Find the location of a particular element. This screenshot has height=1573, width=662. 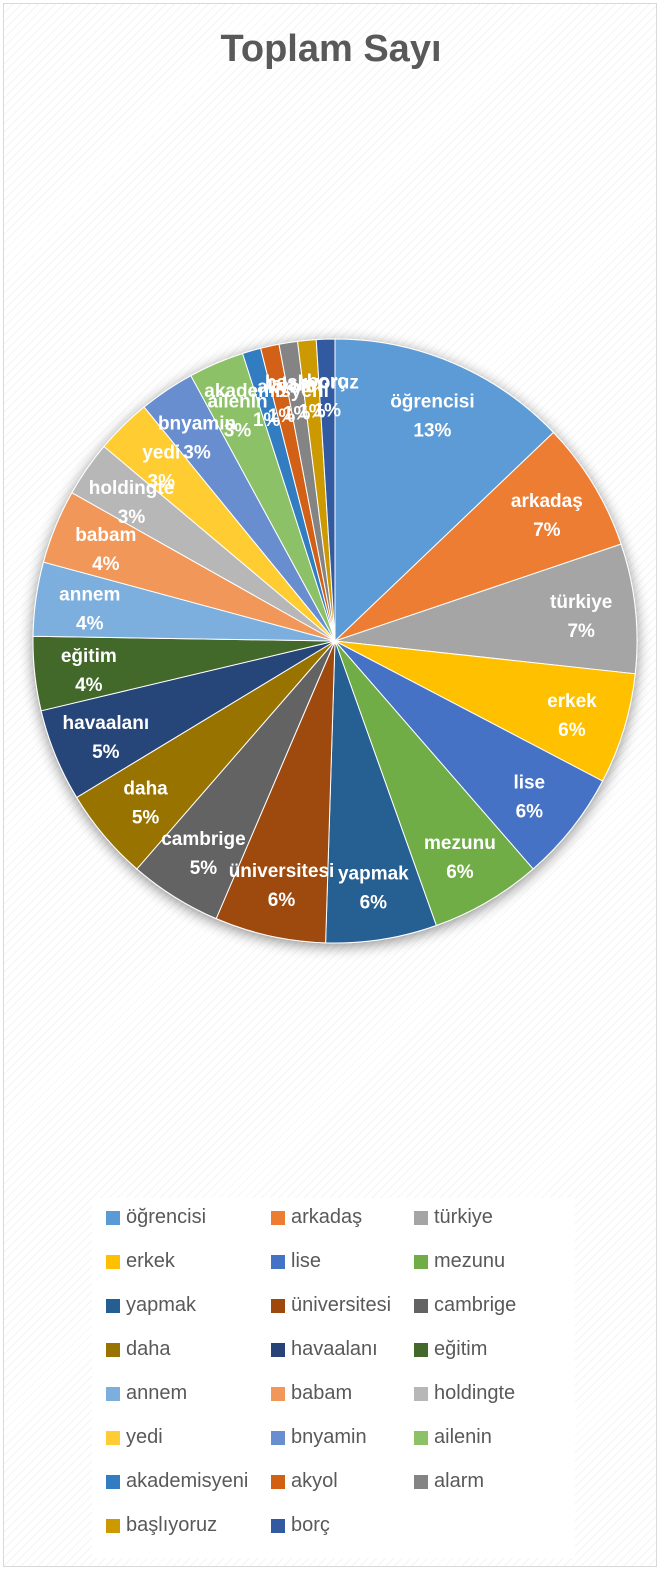

data-label-0: öğrencisi 13% is located at coordinates (432, 416).